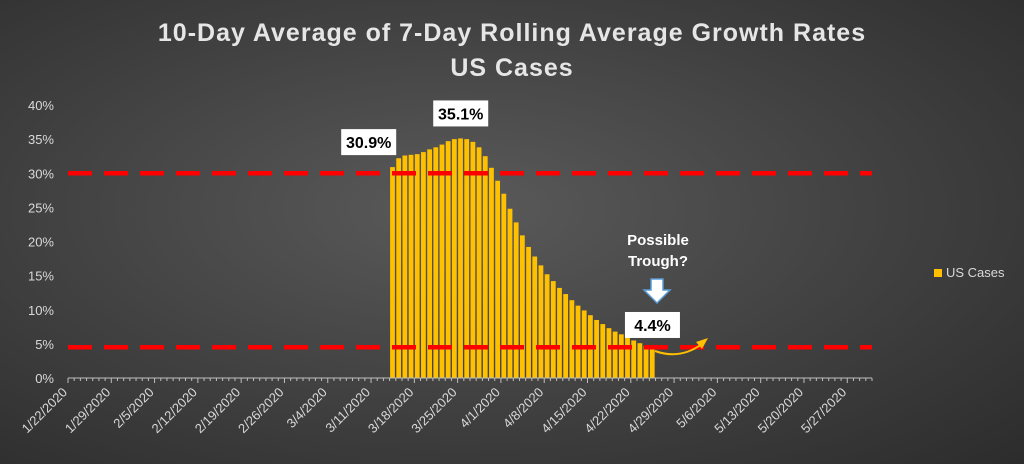 This screenshot has width=1024, height=464. What do you see at coordinates (607, 411) in the screenshot?
I see `x-tick-label: 4/22/2020` at bounding box center [607, 411].